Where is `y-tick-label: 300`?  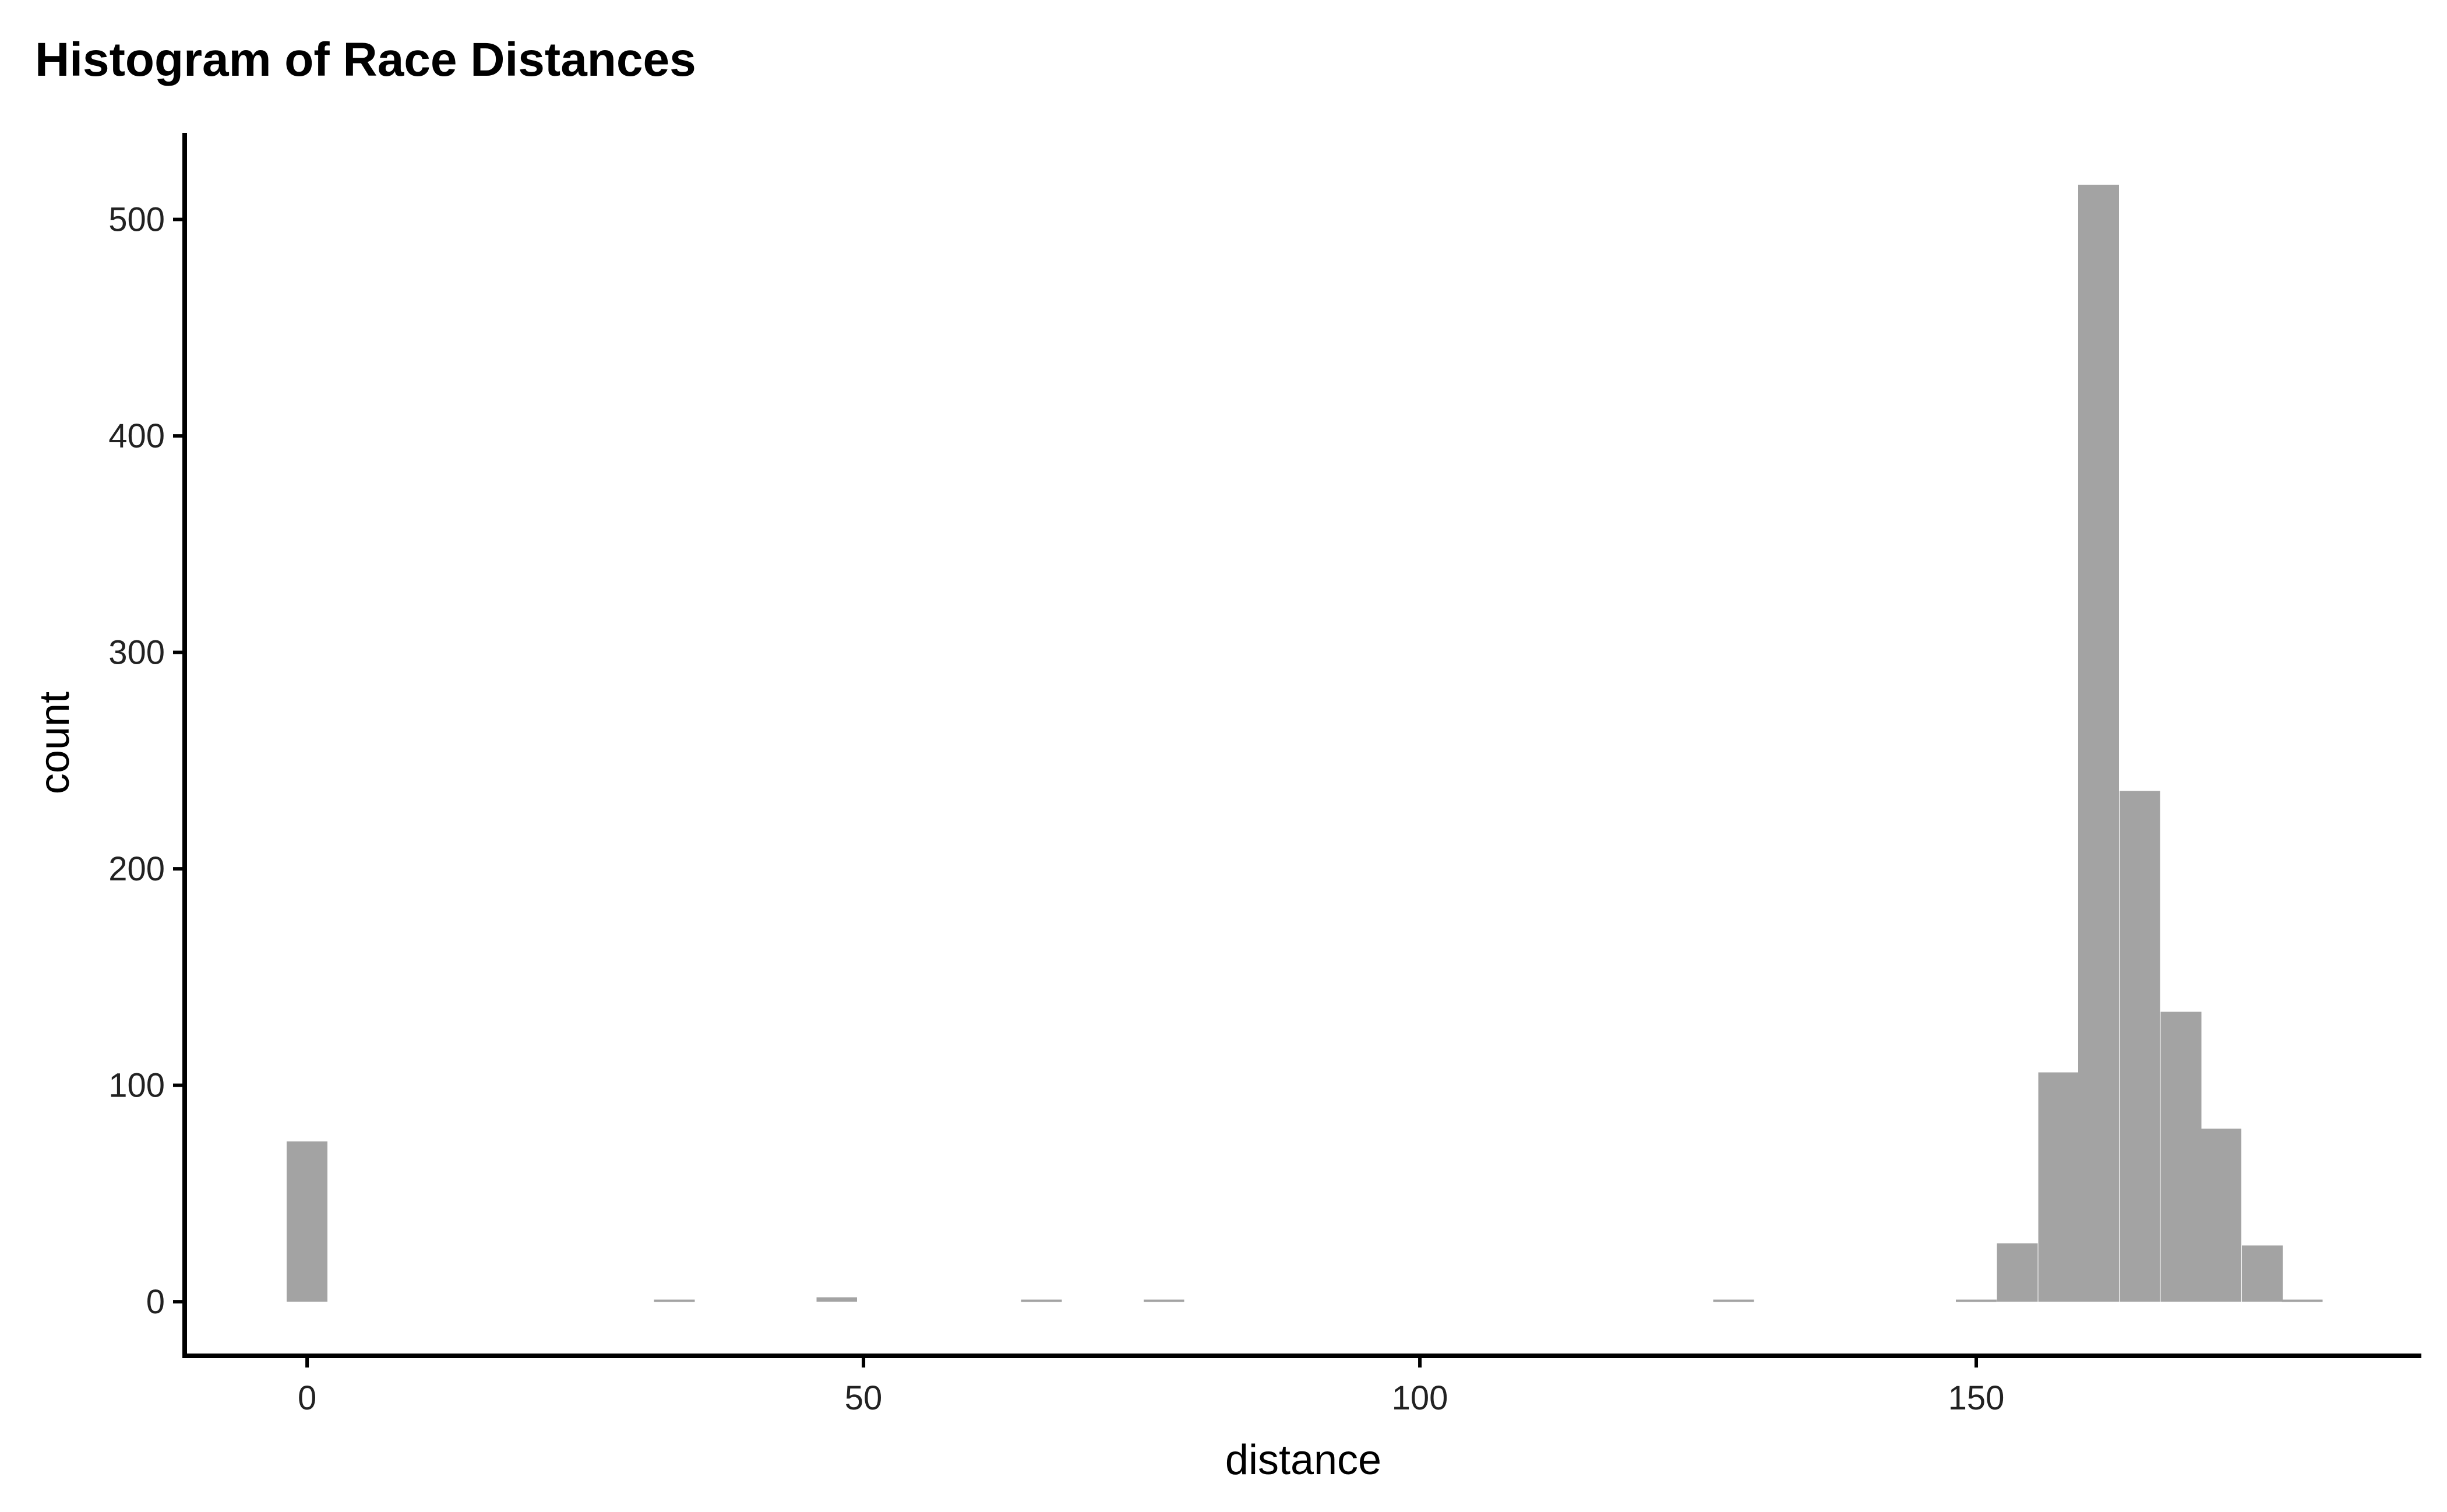
y-tick-label: 300 is located at coordinates (136, 653).